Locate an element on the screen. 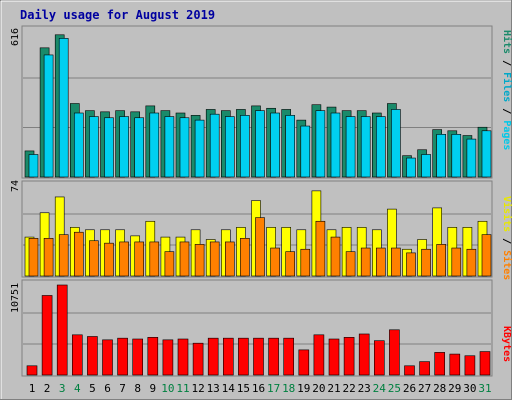  x-tick-label: 1 is located at coordinates (32, 388).